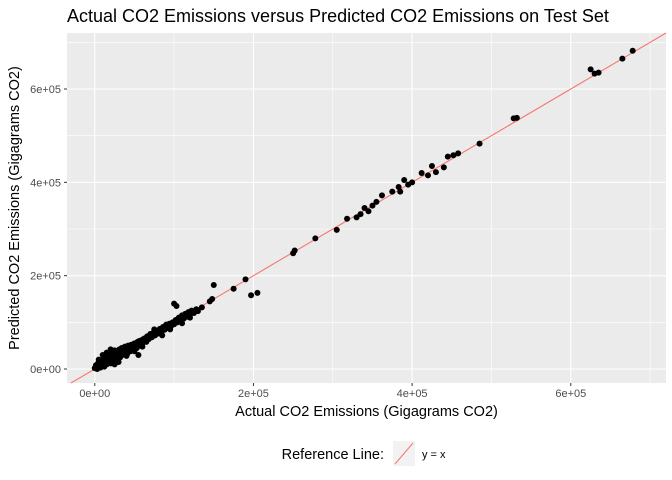  I want to click on legend: Reference Line: y = x, so click(364, 453).